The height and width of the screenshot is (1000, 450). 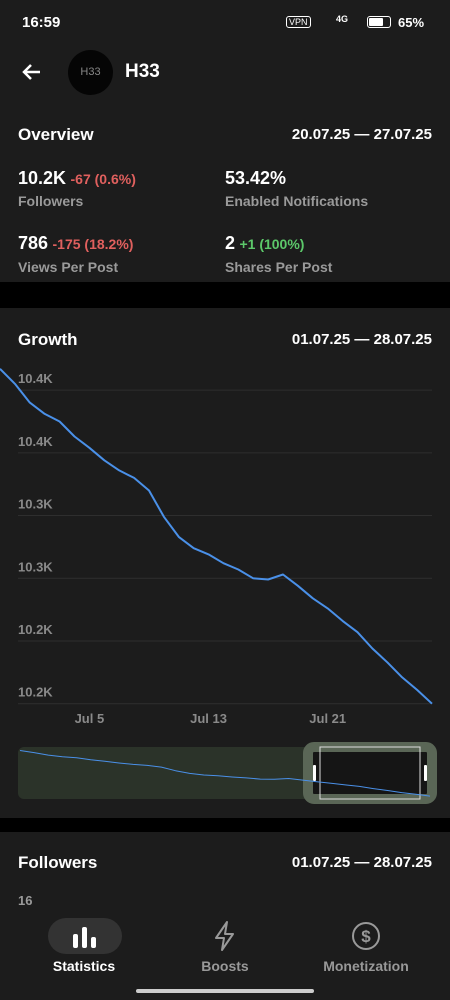 I want to click on growth-title: Growth, so click(x=48, y=339).